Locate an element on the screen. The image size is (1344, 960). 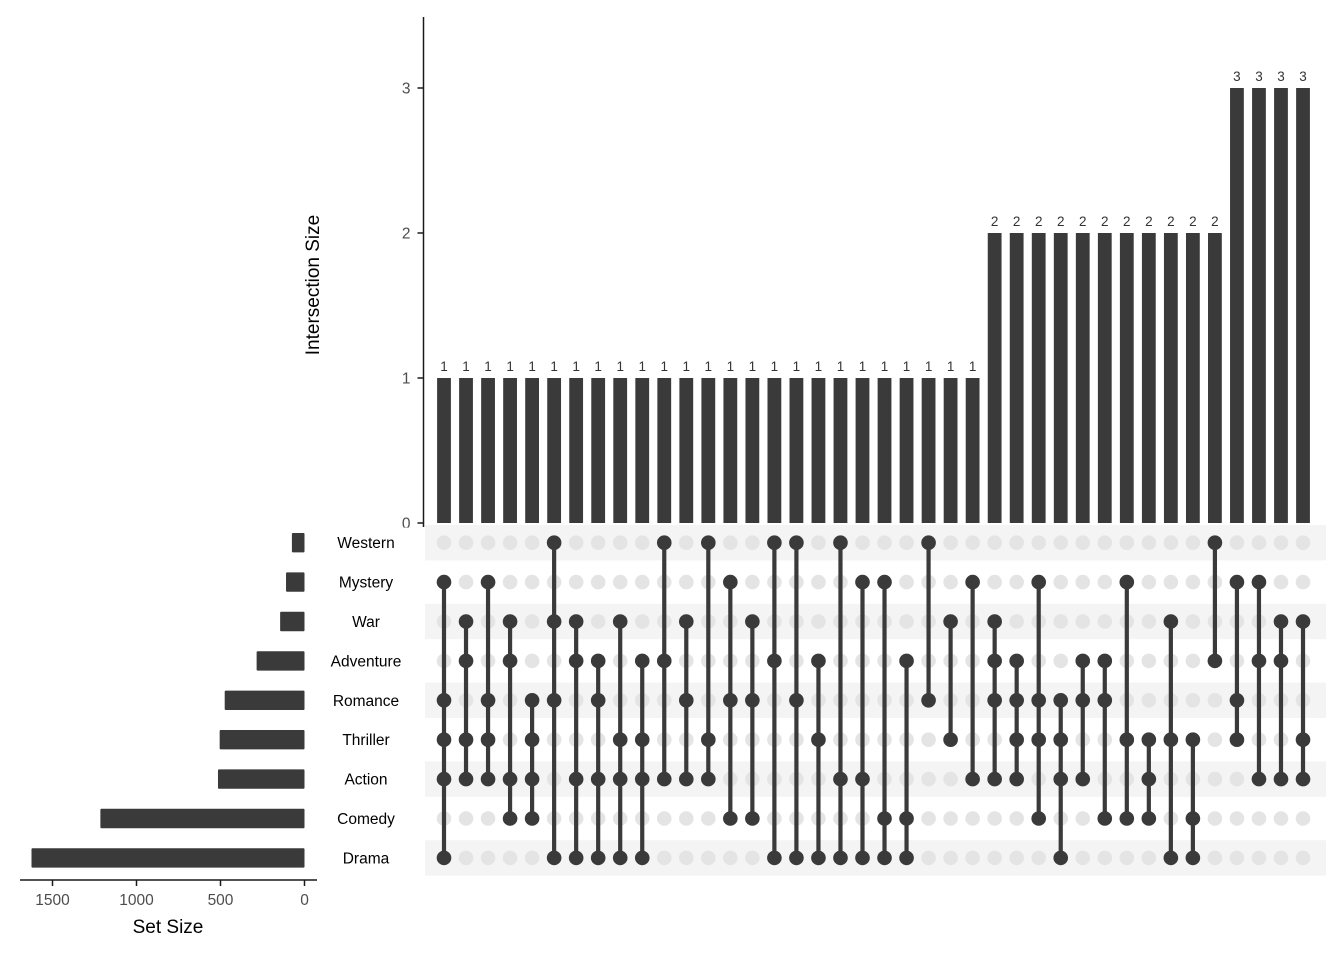
set-axis-tick-label: 1500 is located at coordinates (52, 900).